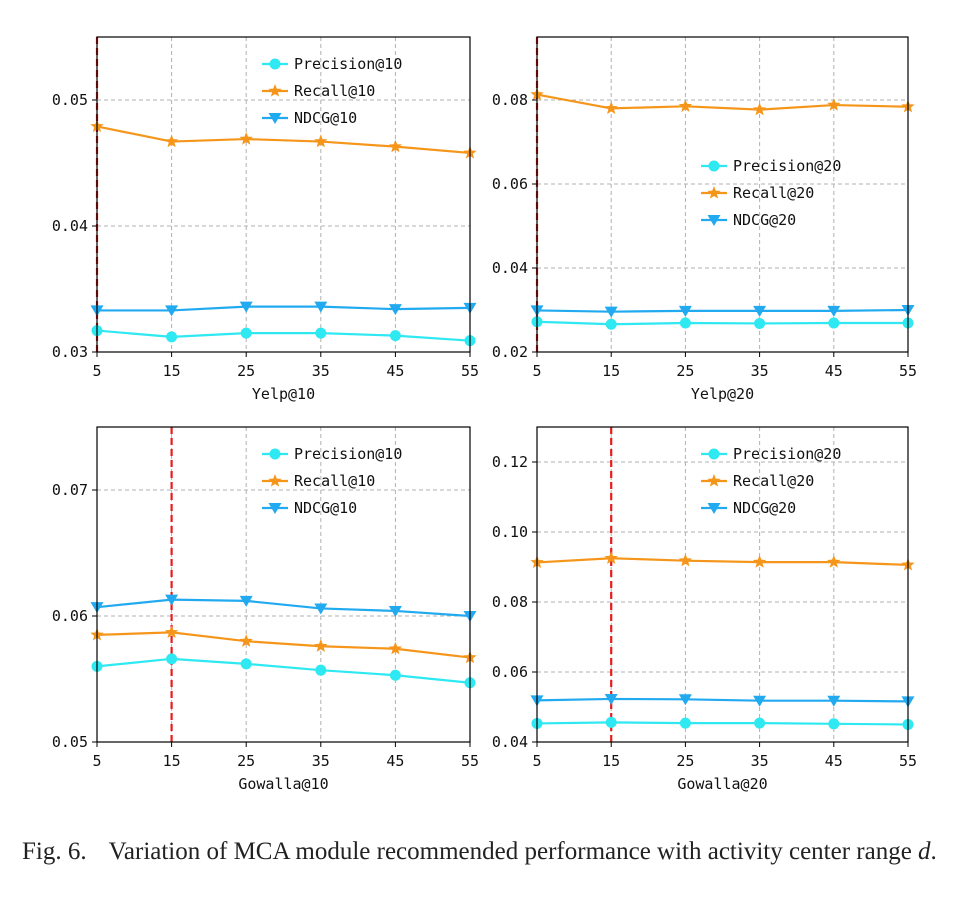 Image resolution: width=954 pixels, height=912 pixels. What do you see at coordinates (722, 584) in the screenshot?
I see `axes-frame` at bounding box center [722, 584].